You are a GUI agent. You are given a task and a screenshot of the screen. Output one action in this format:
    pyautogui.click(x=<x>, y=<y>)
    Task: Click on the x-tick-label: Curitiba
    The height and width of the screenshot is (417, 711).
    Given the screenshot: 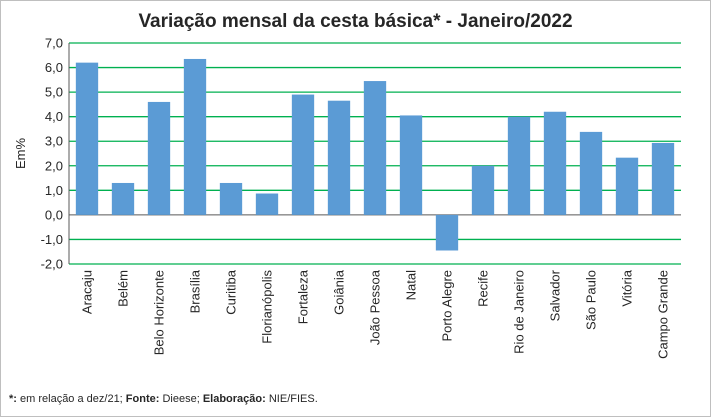 What is the action you would take?
    pyautogui.click(x=231, y=292)
    